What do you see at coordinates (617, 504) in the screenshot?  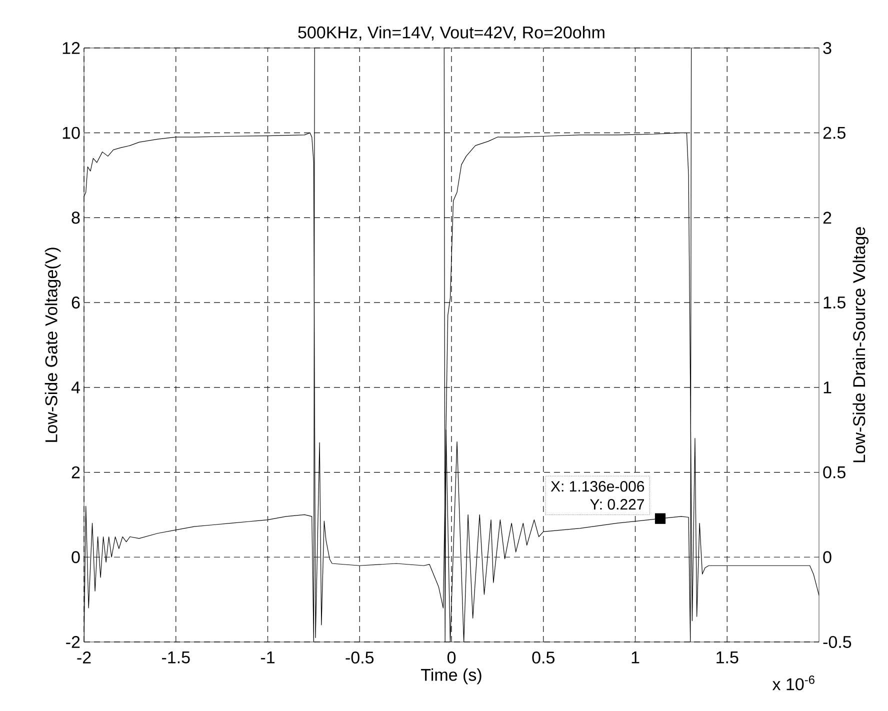 I see `annotation: Y: 0.227` at bounding box center [617, 504].